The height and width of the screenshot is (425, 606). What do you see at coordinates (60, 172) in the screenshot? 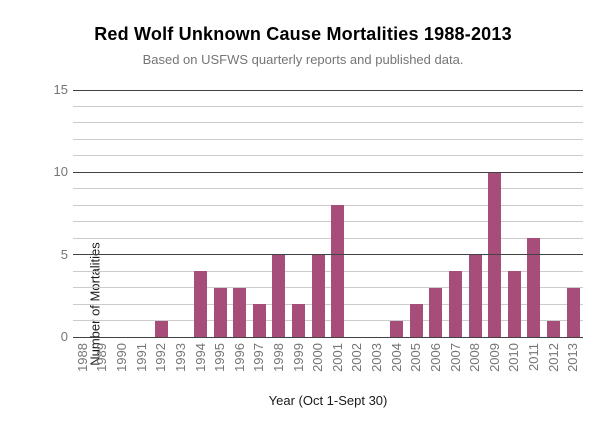
I see `y-tick-label: 10` at bounding box center [60, 172].